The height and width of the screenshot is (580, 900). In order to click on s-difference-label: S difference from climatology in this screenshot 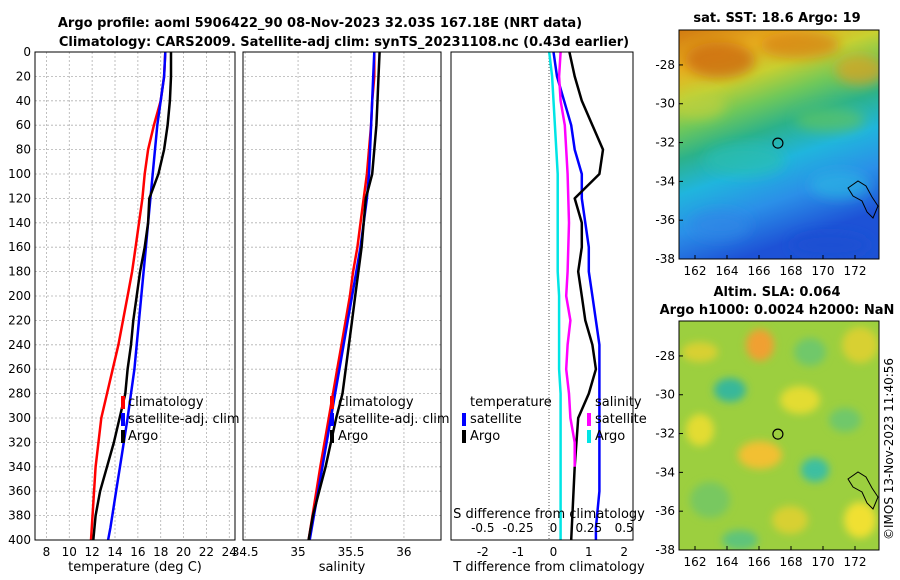, I will do `click(549, 514)`.